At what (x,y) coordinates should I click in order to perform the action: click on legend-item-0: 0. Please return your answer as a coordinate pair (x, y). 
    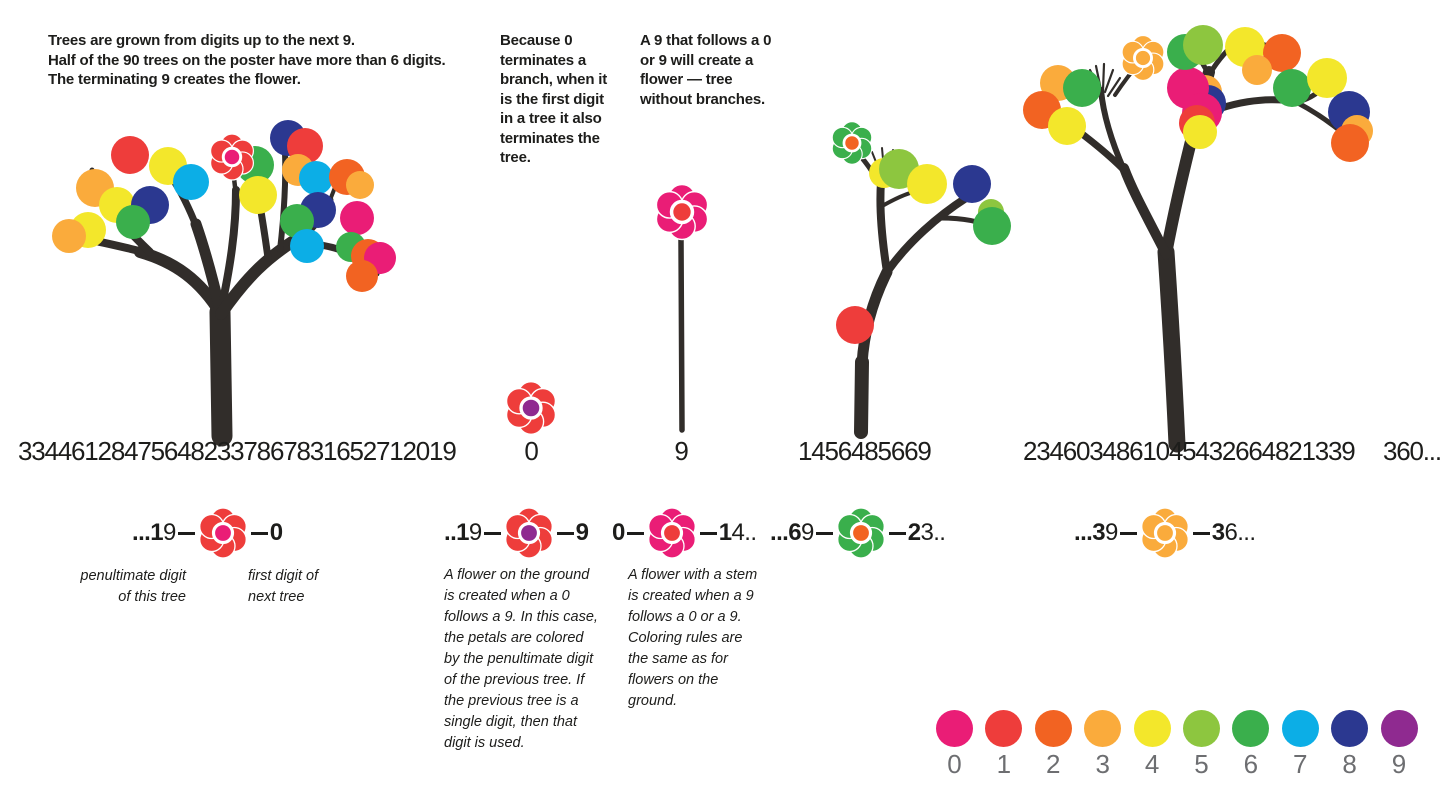
    Looking at the image, I should click on (954, 744).